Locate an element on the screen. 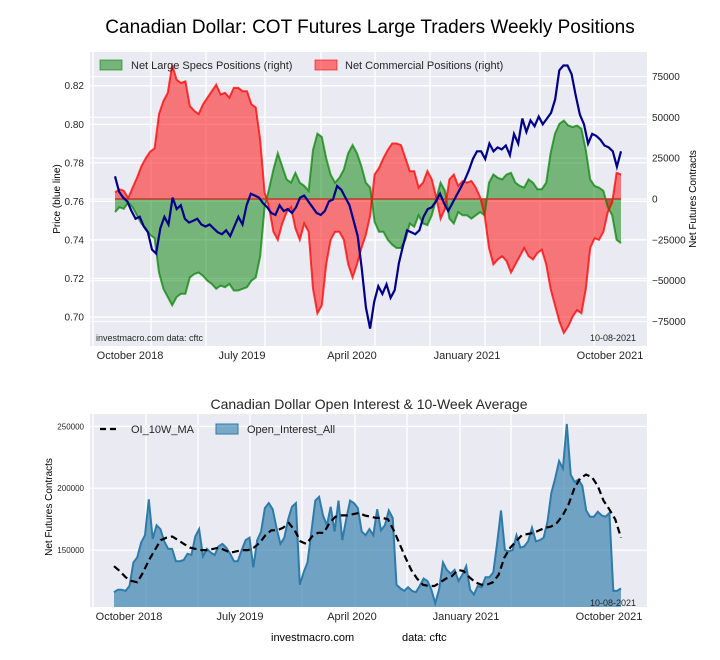 The width and height of the screenshot is (720, 660). positions-x-tick-label: July 2019 is located at coordinates (241, 356).